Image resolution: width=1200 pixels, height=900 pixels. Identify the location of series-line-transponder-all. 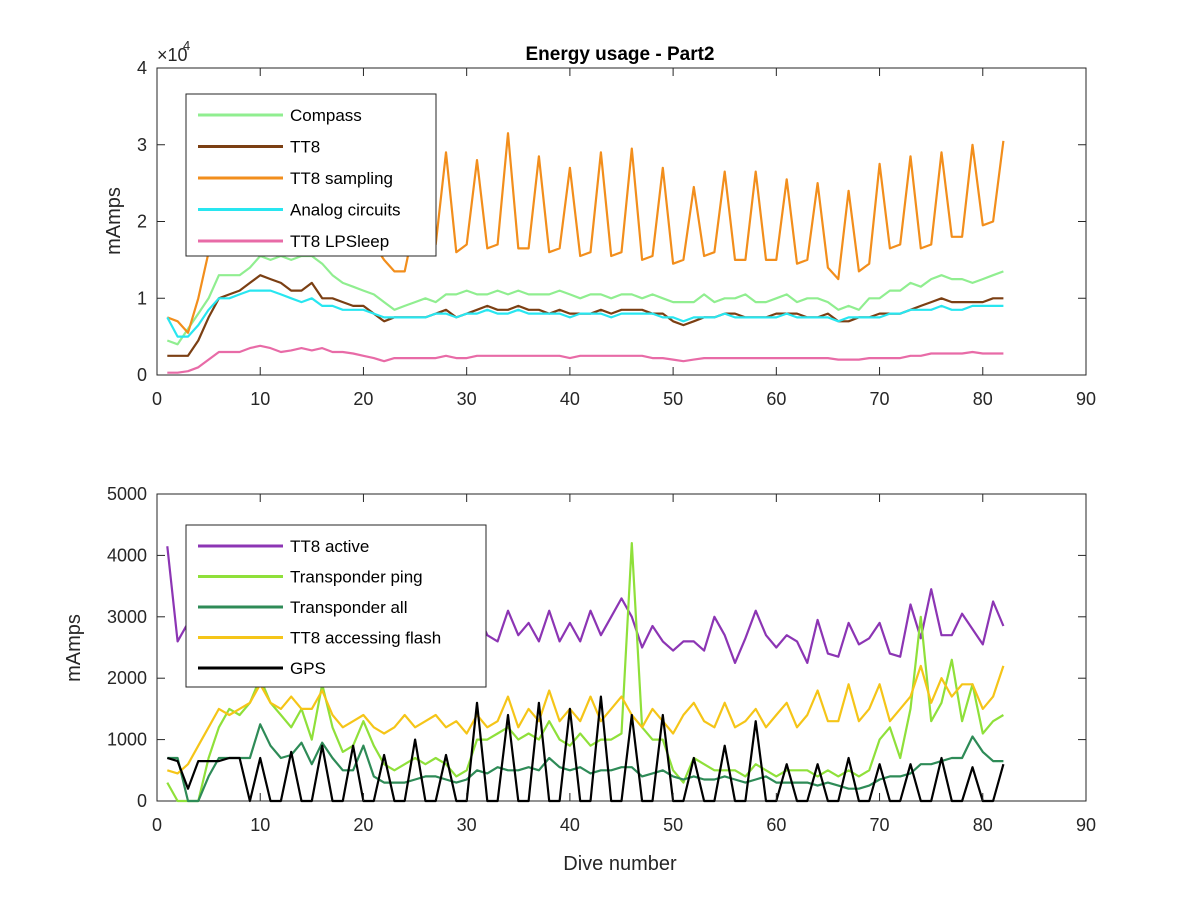
(585, 763).